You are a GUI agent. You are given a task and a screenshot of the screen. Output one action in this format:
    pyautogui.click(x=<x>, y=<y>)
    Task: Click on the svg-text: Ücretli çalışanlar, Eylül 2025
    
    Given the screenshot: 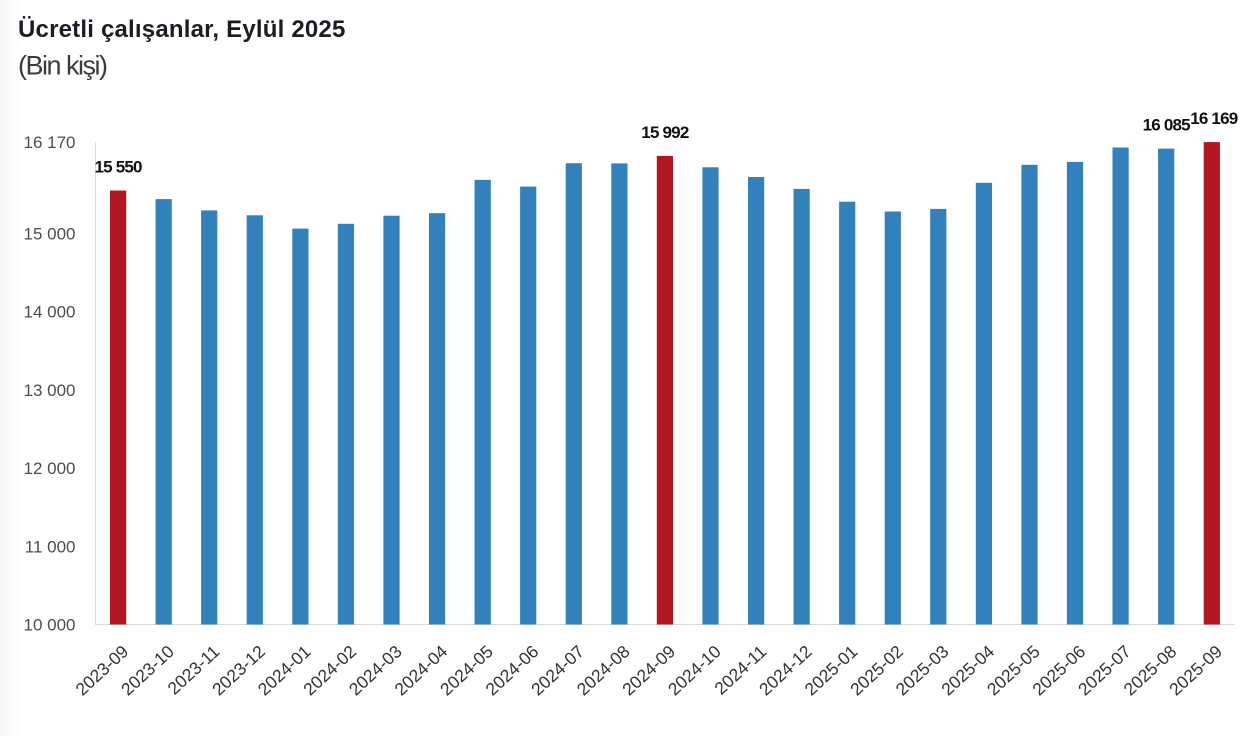 What is the action you would take?
    pyautogui.click(x=182, y=29)
    